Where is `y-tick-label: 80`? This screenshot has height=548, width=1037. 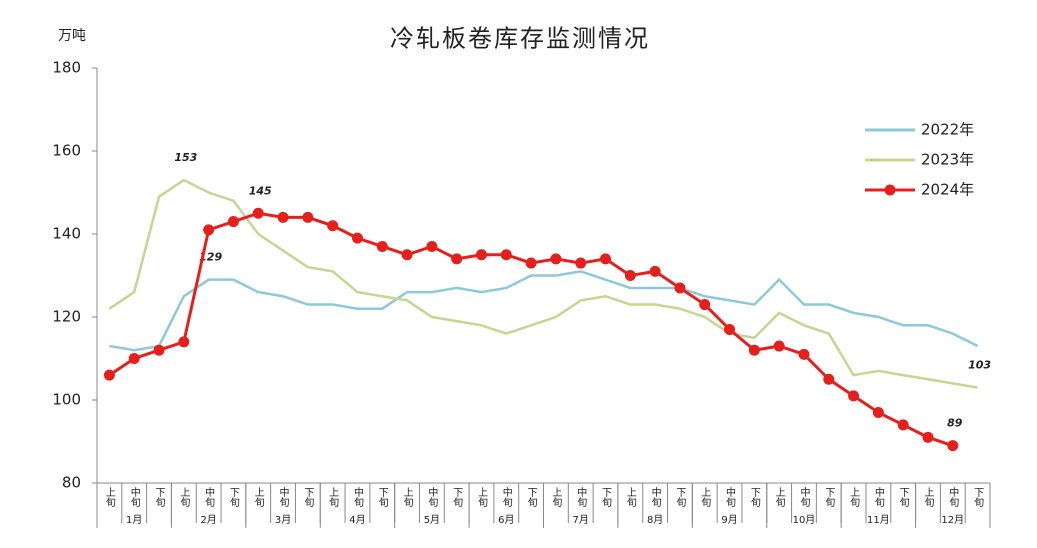 y-tick-label: 80 is located at coordinates (71, 483).